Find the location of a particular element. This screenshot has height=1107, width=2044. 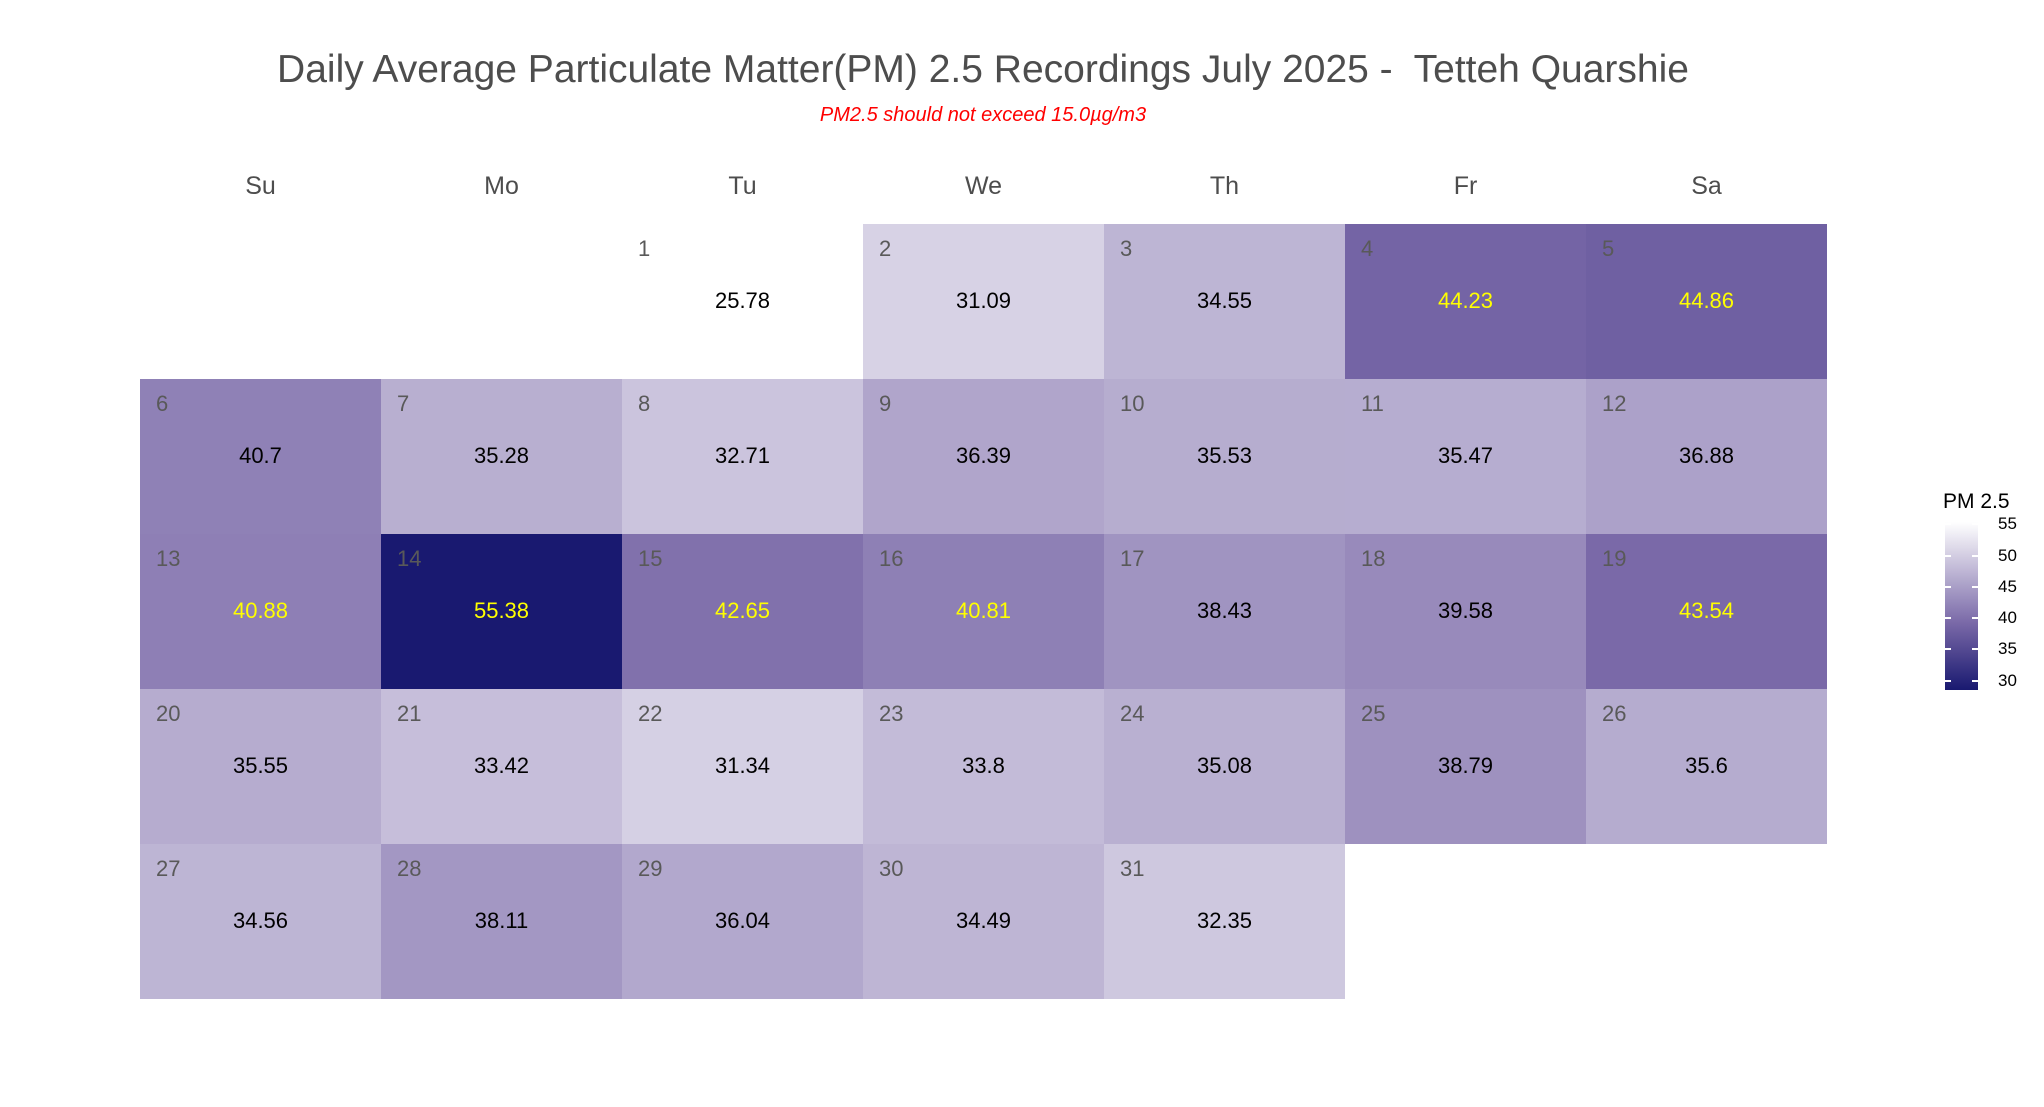

day-cell: 15 42.65 is located at coordinates (742, 611).